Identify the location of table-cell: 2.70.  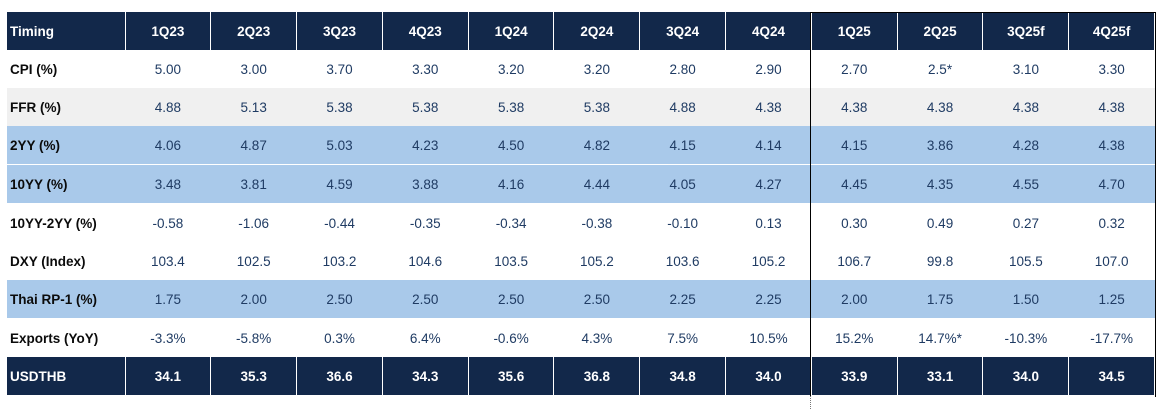
(854, 69).